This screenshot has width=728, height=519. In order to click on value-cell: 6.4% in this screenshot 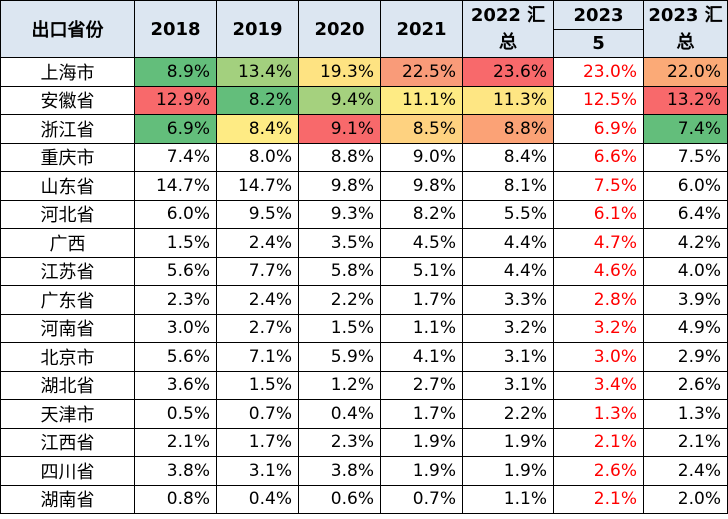, I will do `click(685, 214)`.